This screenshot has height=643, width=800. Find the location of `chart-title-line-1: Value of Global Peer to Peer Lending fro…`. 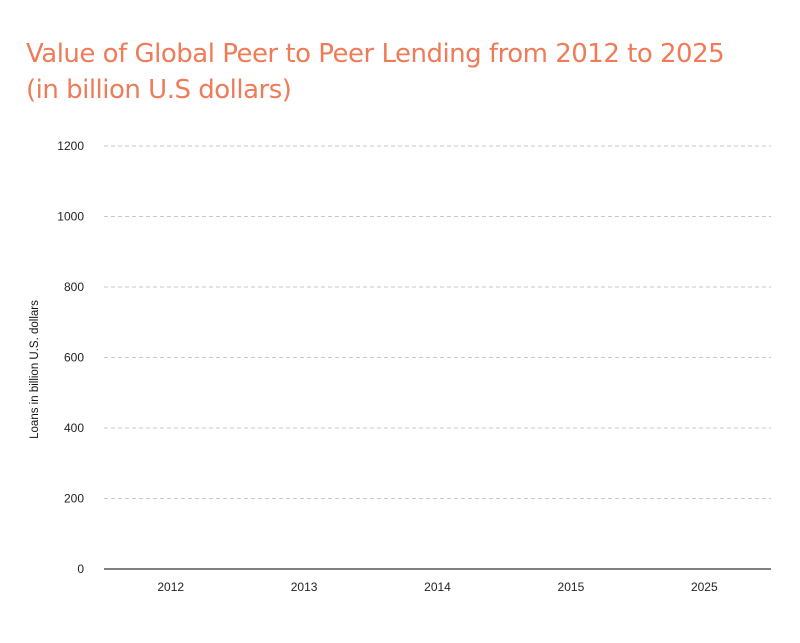

chart-title-line-1: Value of Global Peer to Peer Lending fro… is located at coordinates (375, 54).